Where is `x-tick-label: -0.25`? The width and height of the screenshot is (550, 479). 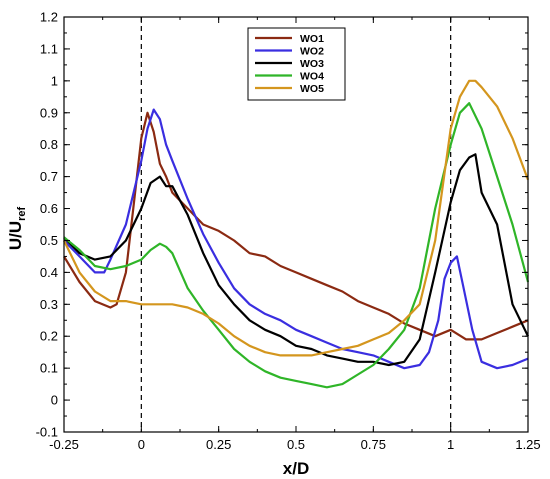 x-tick-label: -0.25 is located at coordinates (64, 444).